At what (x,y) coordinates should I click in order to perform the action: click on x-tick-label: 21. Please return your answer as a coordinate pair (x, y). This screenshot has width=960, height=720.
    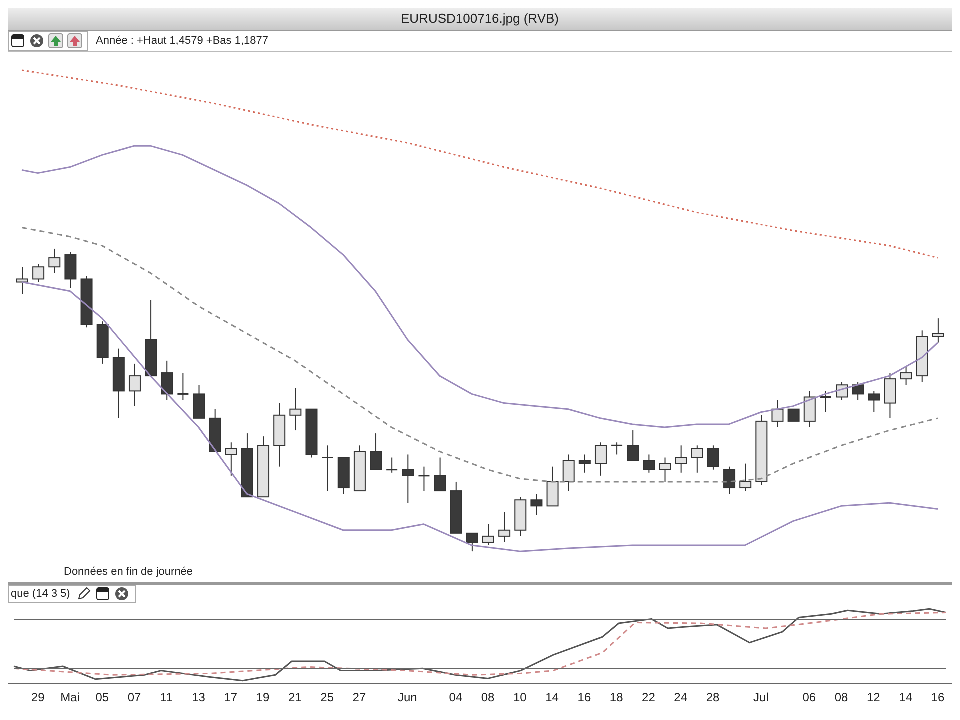
    Looking at the image, I should click on (295, 697).